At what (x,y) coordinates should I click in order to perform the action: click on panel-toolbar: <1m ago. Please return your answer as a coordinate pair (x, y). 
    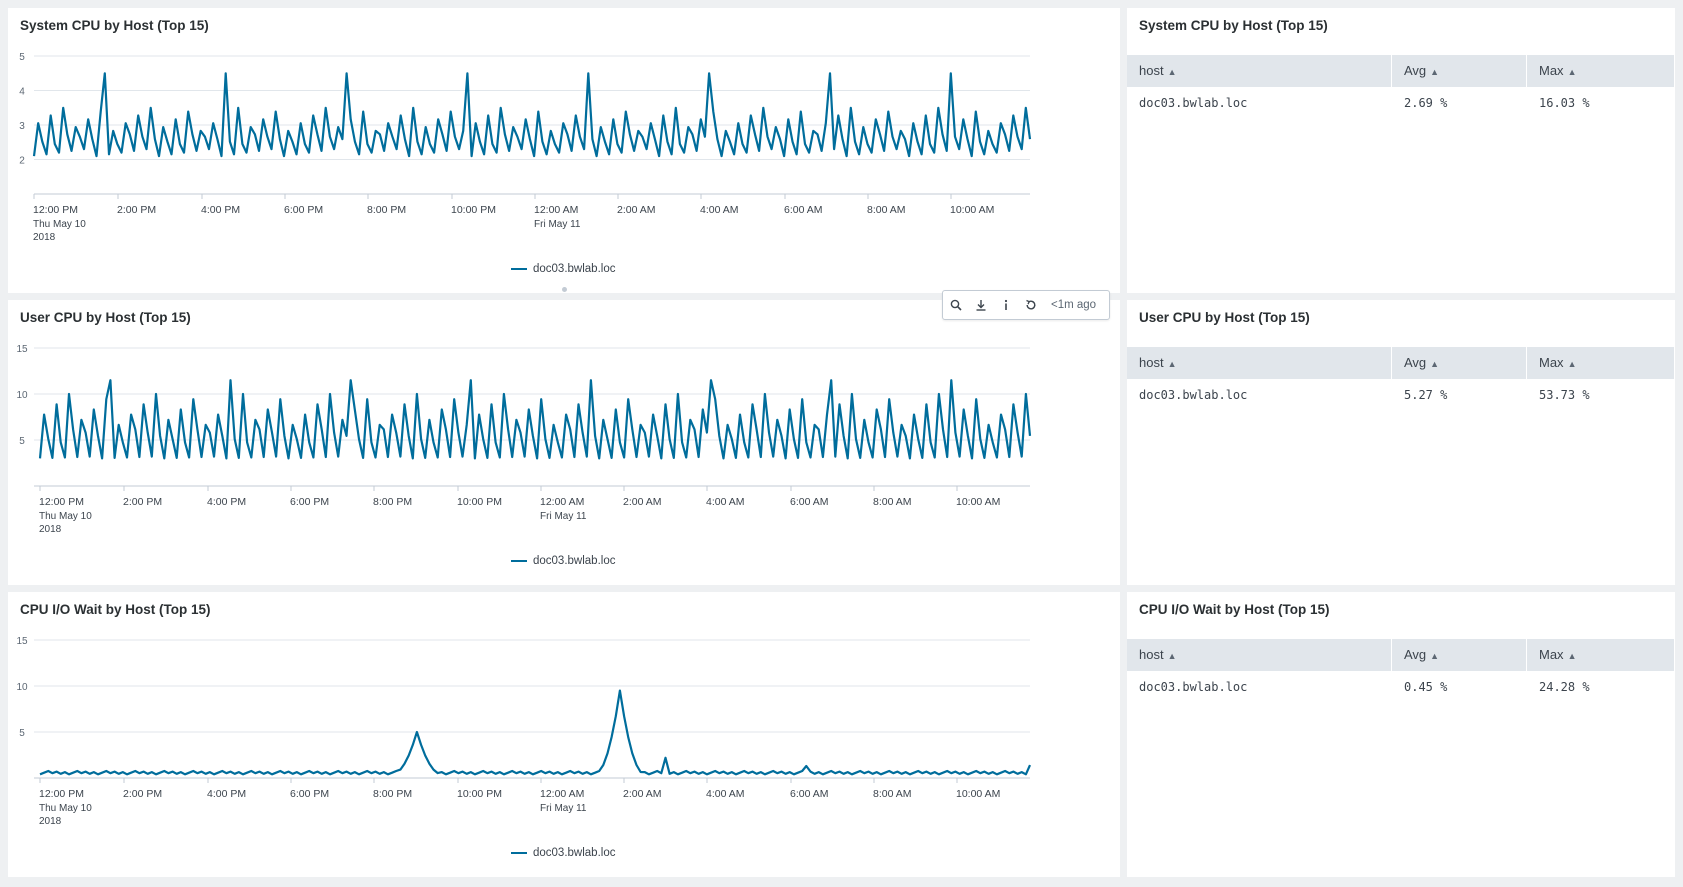
    Looking at the image, I should click on (1026, 305).